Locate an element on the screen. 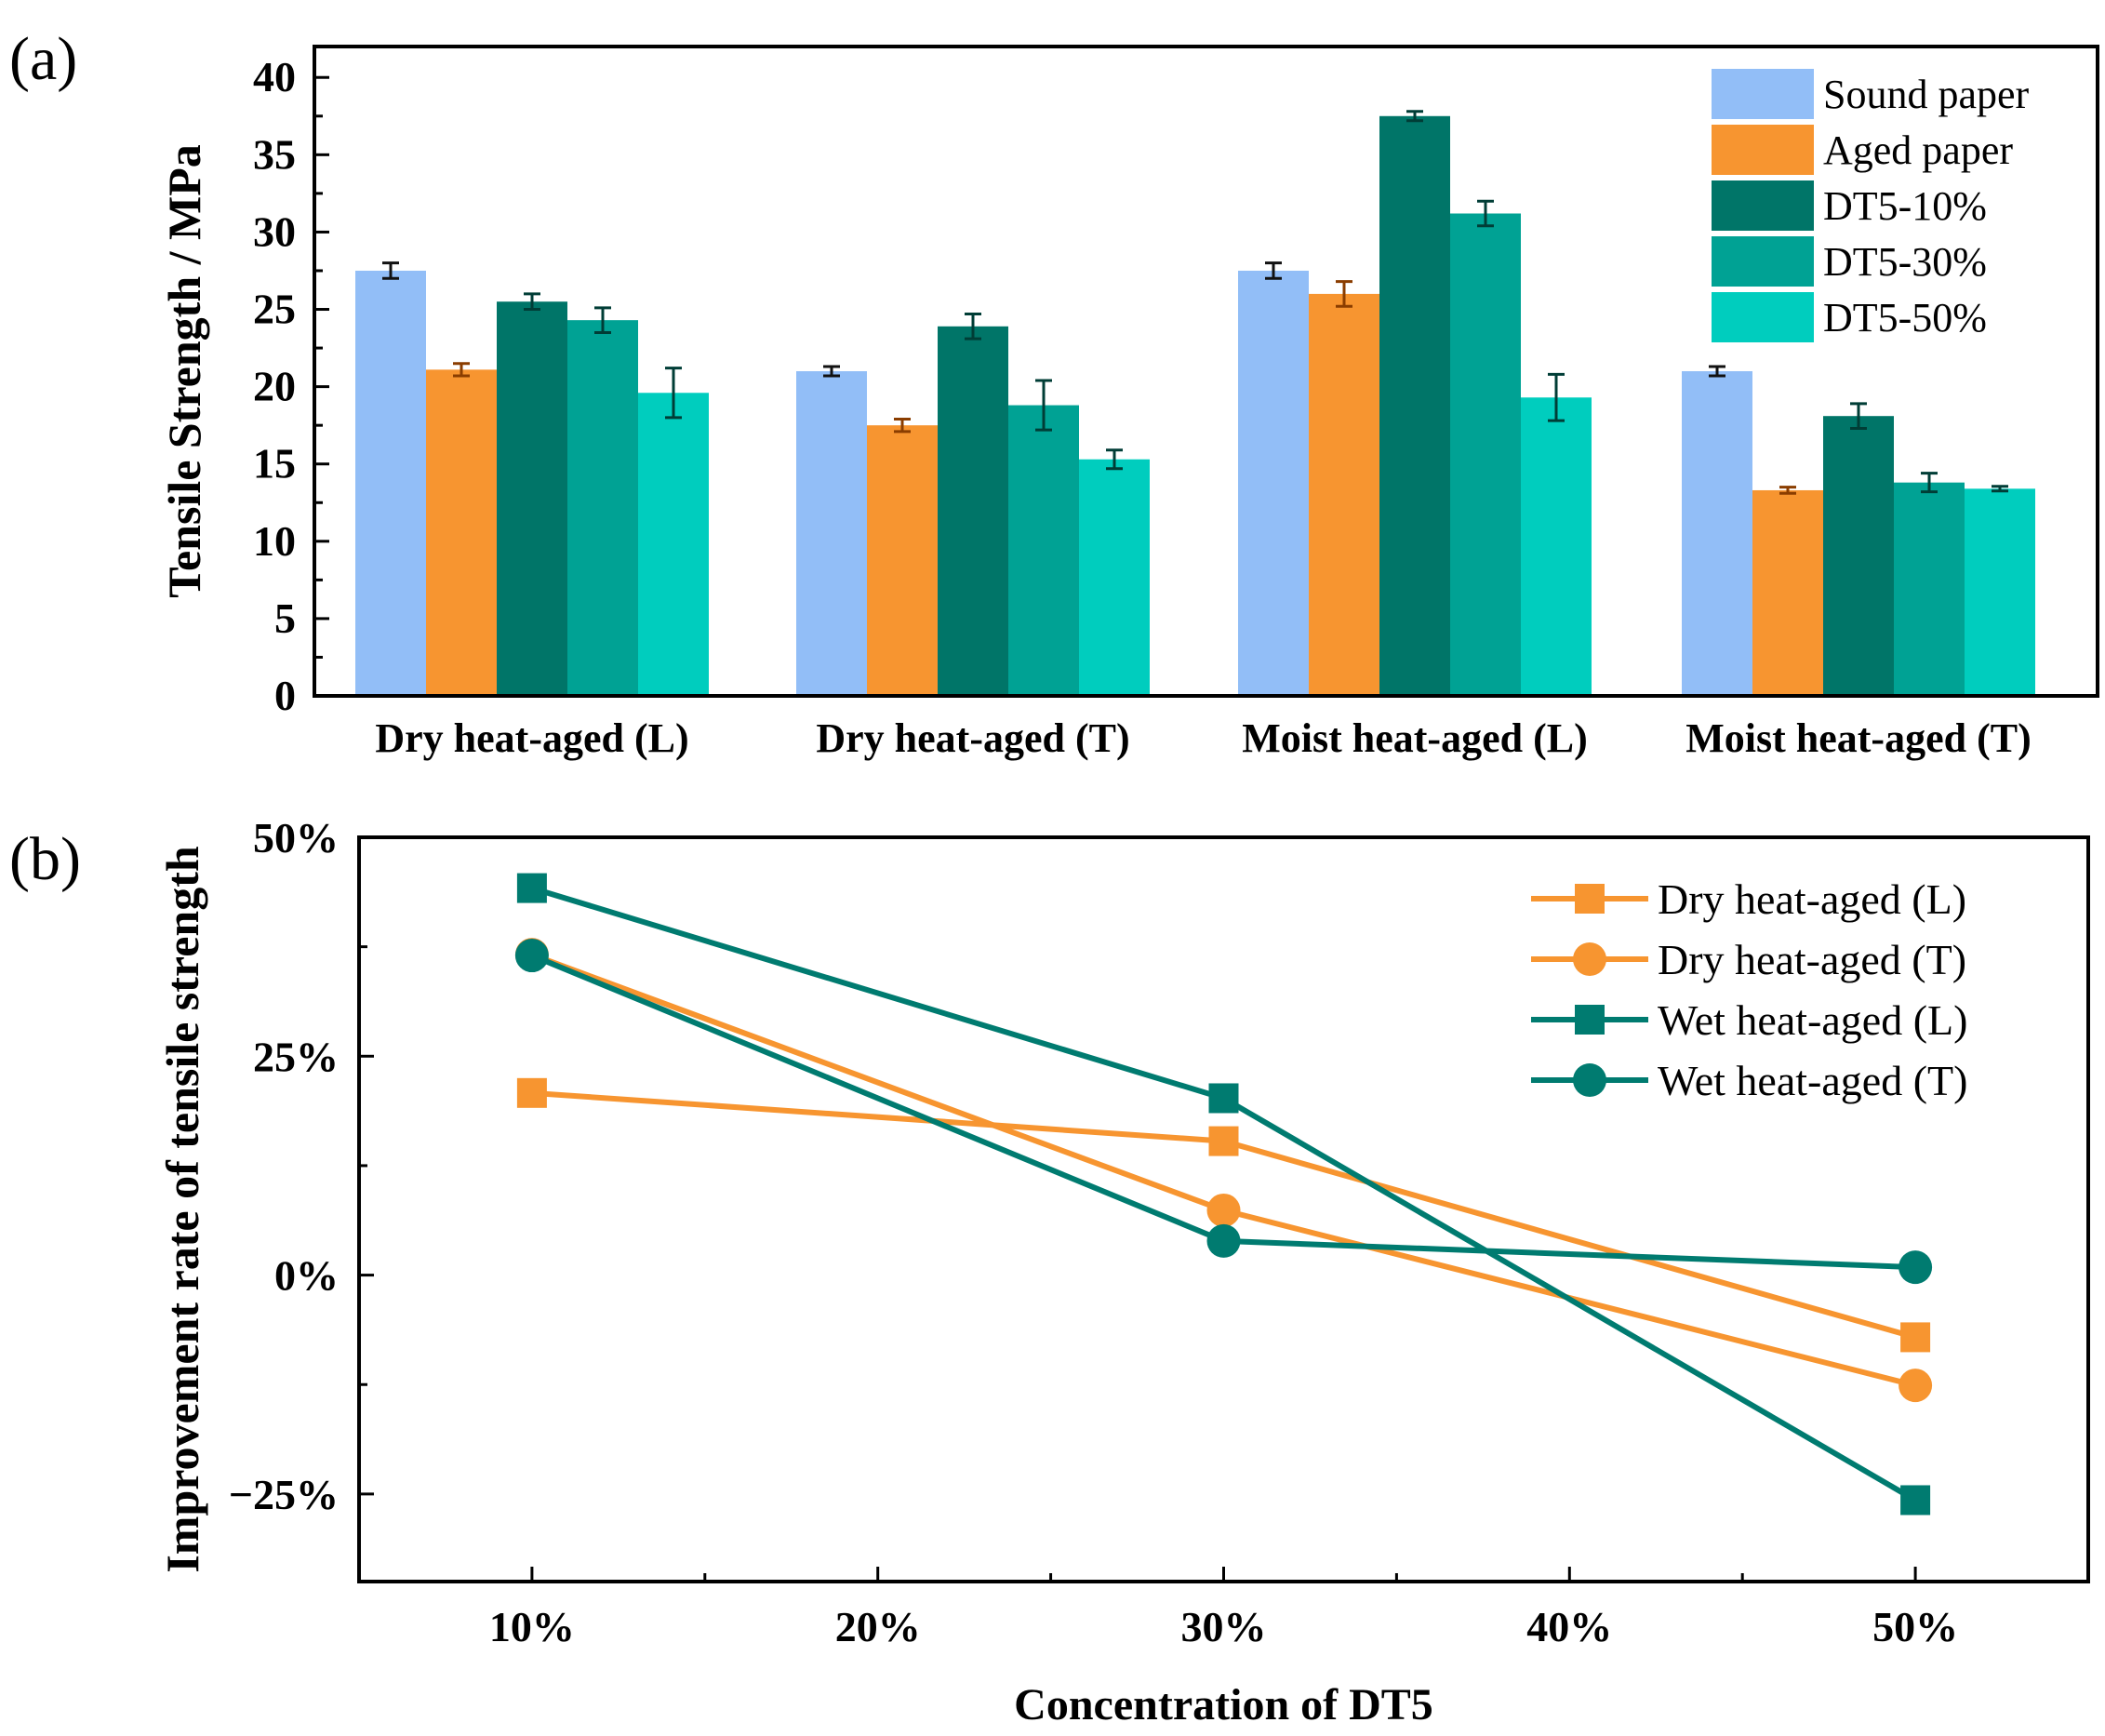 The image size is (2105, 1736). y-tick-label: 35 is located at coordinates (274, 154).